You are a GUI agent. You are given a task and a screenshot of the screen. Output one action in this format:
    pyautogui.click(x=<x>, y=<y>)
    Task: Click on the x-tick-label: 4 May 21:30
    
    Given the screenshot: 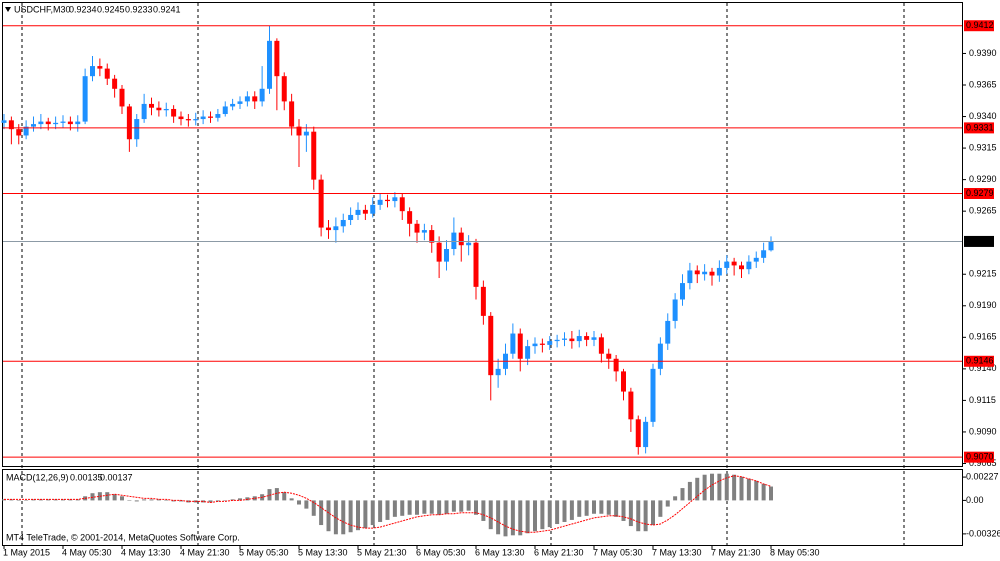 What is the action you would take?
    pyautogui.click(x=205, y=552)
    